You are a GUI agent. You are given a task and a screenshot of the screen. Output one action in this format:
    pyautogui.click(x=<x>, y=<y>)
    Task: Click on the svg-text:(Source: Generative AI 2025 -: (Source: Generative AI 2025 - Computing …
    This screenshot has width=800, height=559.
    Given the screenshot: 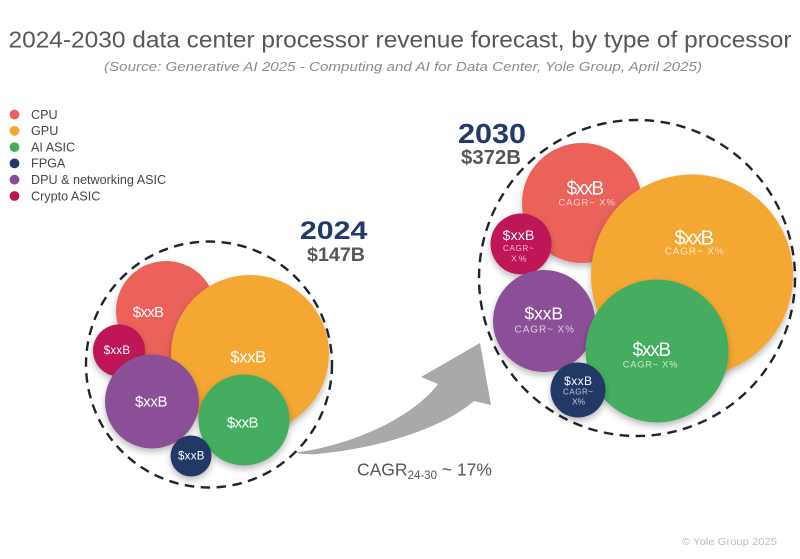 What is the action you would take?
    pyautogui.click(x=403, y=66)
    